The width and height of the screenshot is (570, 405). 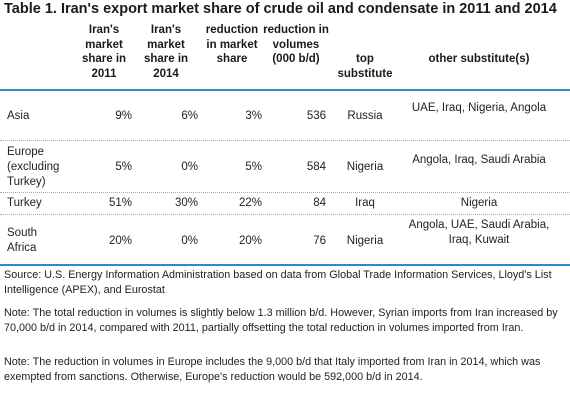 What do you see at coordinates (296, 44) in the screenshot?
I see `header-reduction-volume: reduction in volumes (000 b/d)` at bounding box center [296, 44].